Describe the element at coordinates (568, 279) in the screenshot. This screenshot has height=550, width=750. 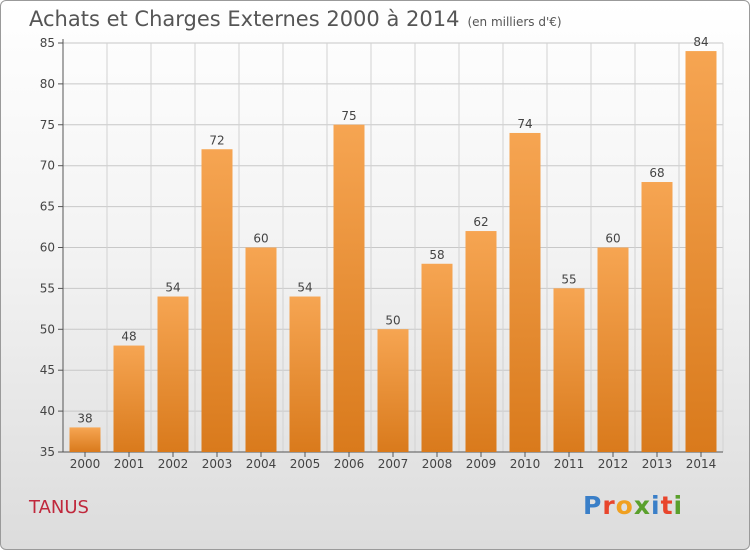
I see `data-label: 55` at that location.